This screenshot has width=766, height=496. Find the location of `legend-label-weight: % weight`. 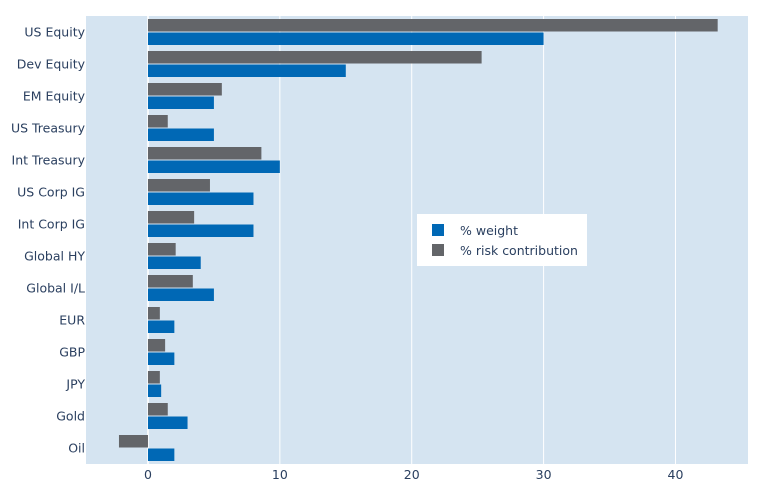

legend-label-weight: % weight is located at coordinates (489, 230).